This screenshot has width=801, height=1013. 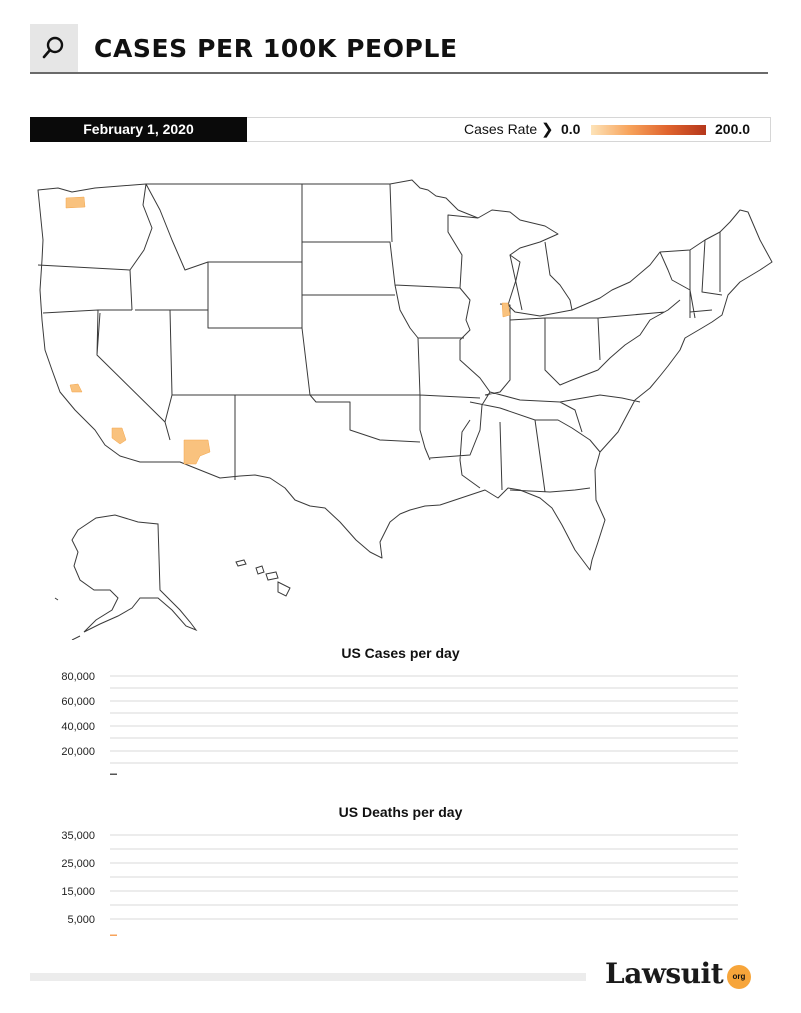 I want to click on rate-max: 200.0, so click(x=733, y=129).